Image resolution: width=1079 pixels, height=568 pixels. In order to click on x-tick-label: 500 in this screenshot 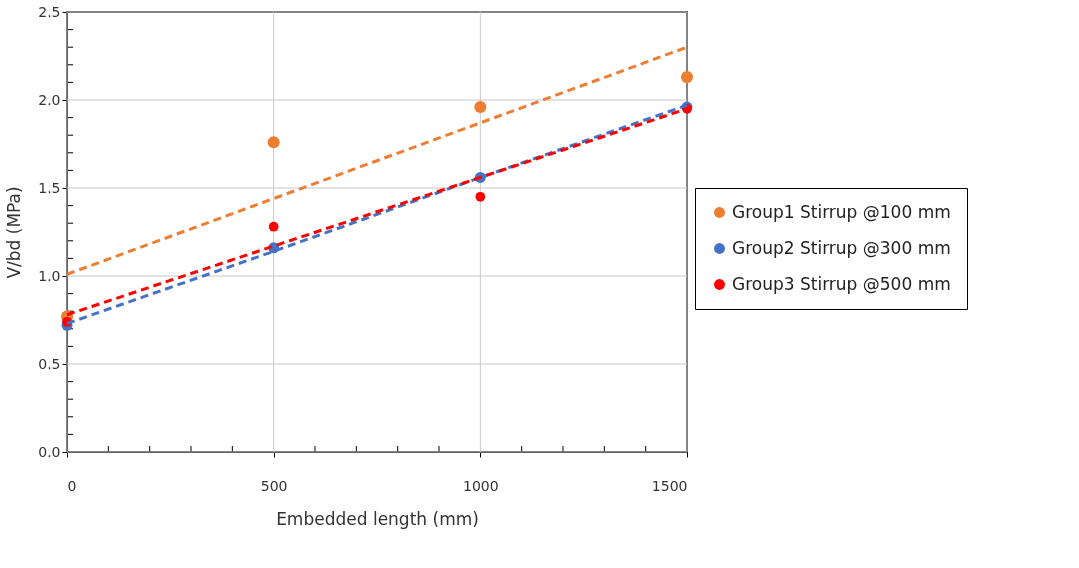, I will do `click(274, 485)`.